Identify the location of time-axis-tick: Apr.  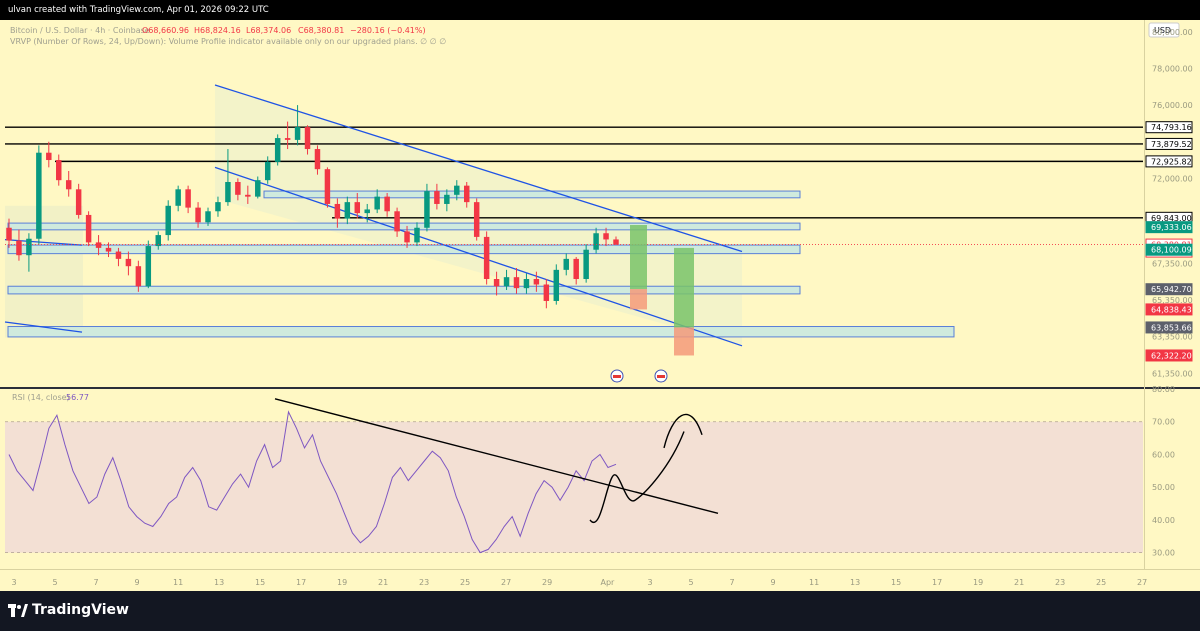
(608, 582).